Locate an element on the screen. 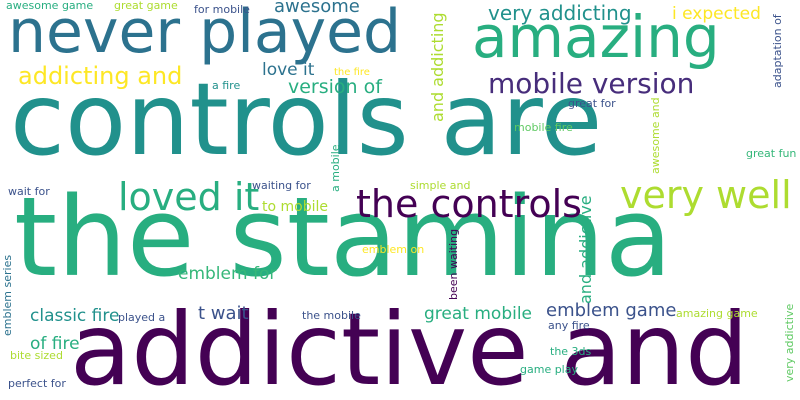  word-mobile-fire: mobile fire is located at coordinates (543, 127).